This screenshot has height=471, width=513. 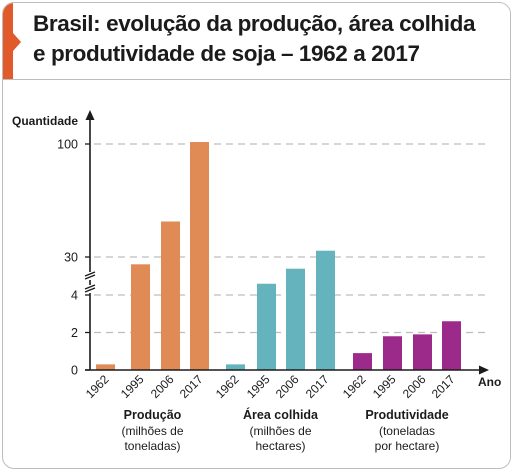 What do you see at coordinates (74, 333) in the screenshot?
I see `y-tick-label: 2` at bounding box center [74, 333].